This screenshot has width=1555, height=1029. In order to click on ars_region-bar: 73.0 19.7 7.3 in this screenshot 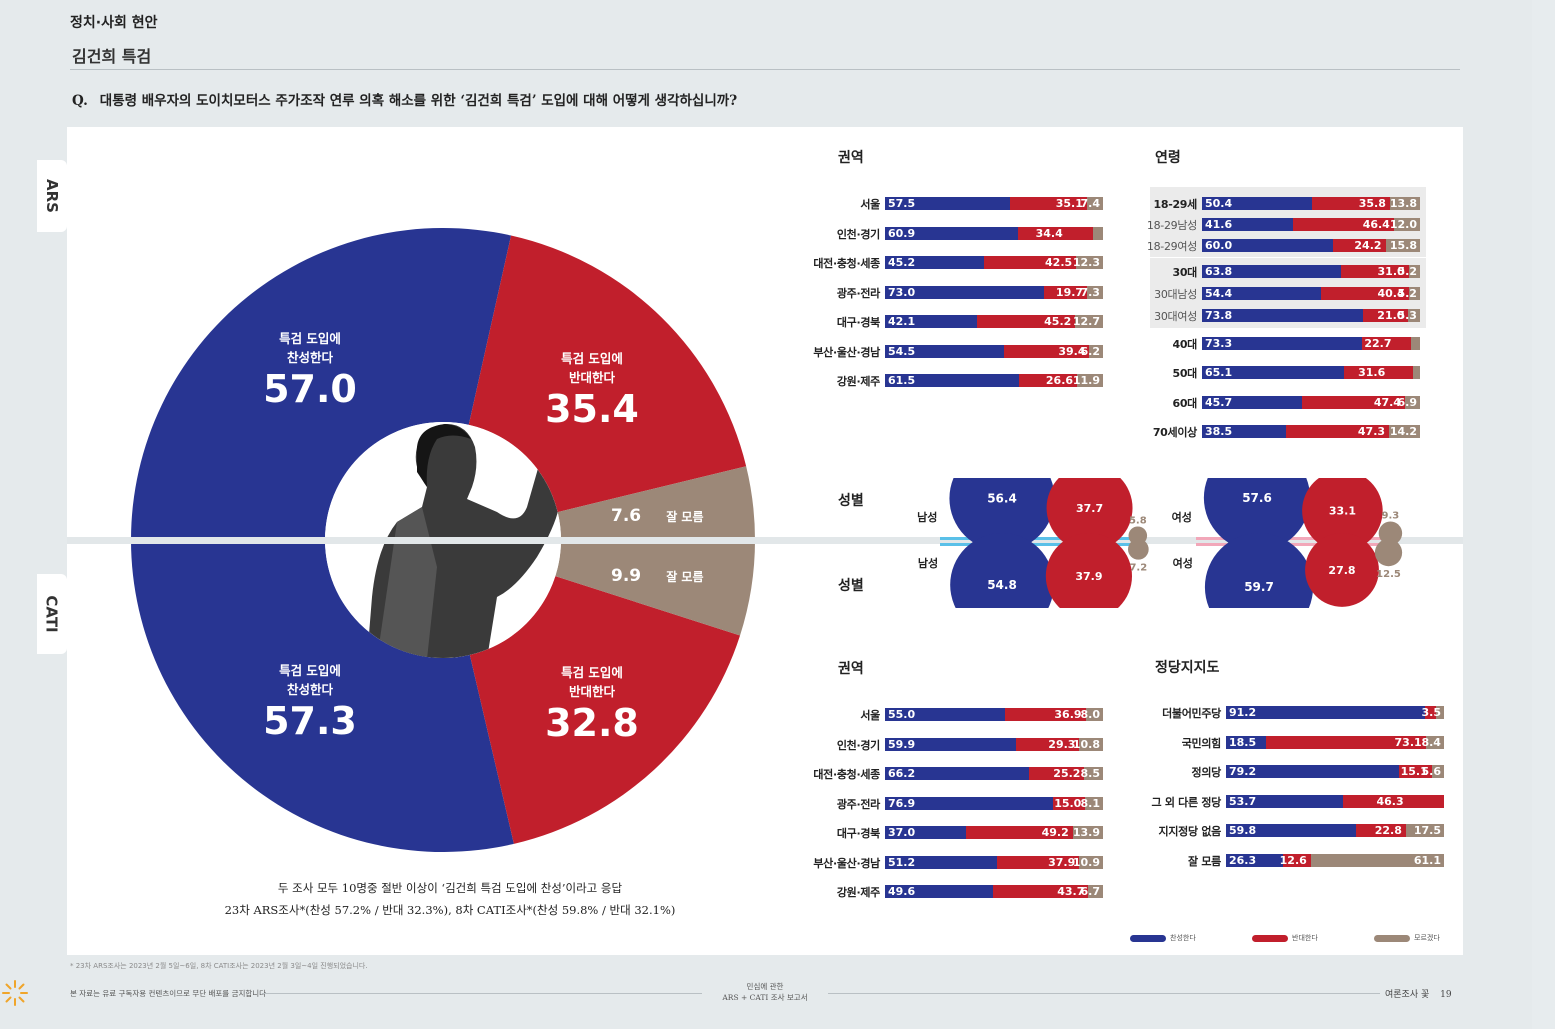, I will do `click(994, 292)`.